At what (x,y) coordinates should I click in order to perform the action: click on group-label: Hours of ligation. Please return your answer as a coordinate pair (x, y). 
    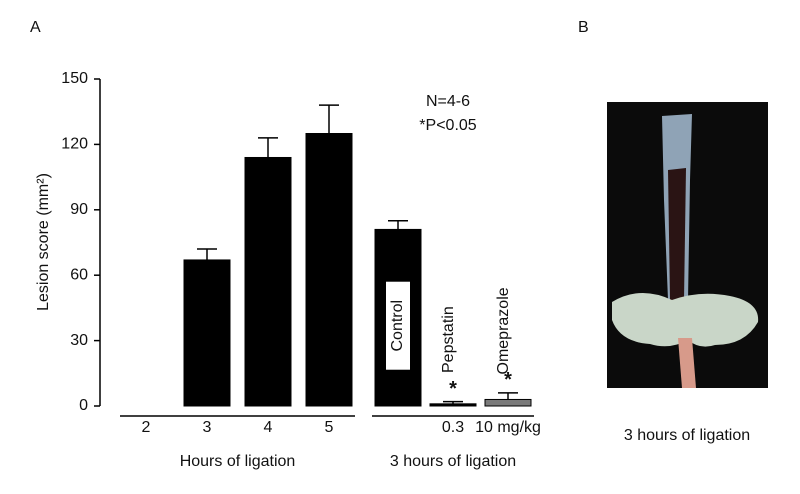
    Looking at the image, I should click on (238, 461).